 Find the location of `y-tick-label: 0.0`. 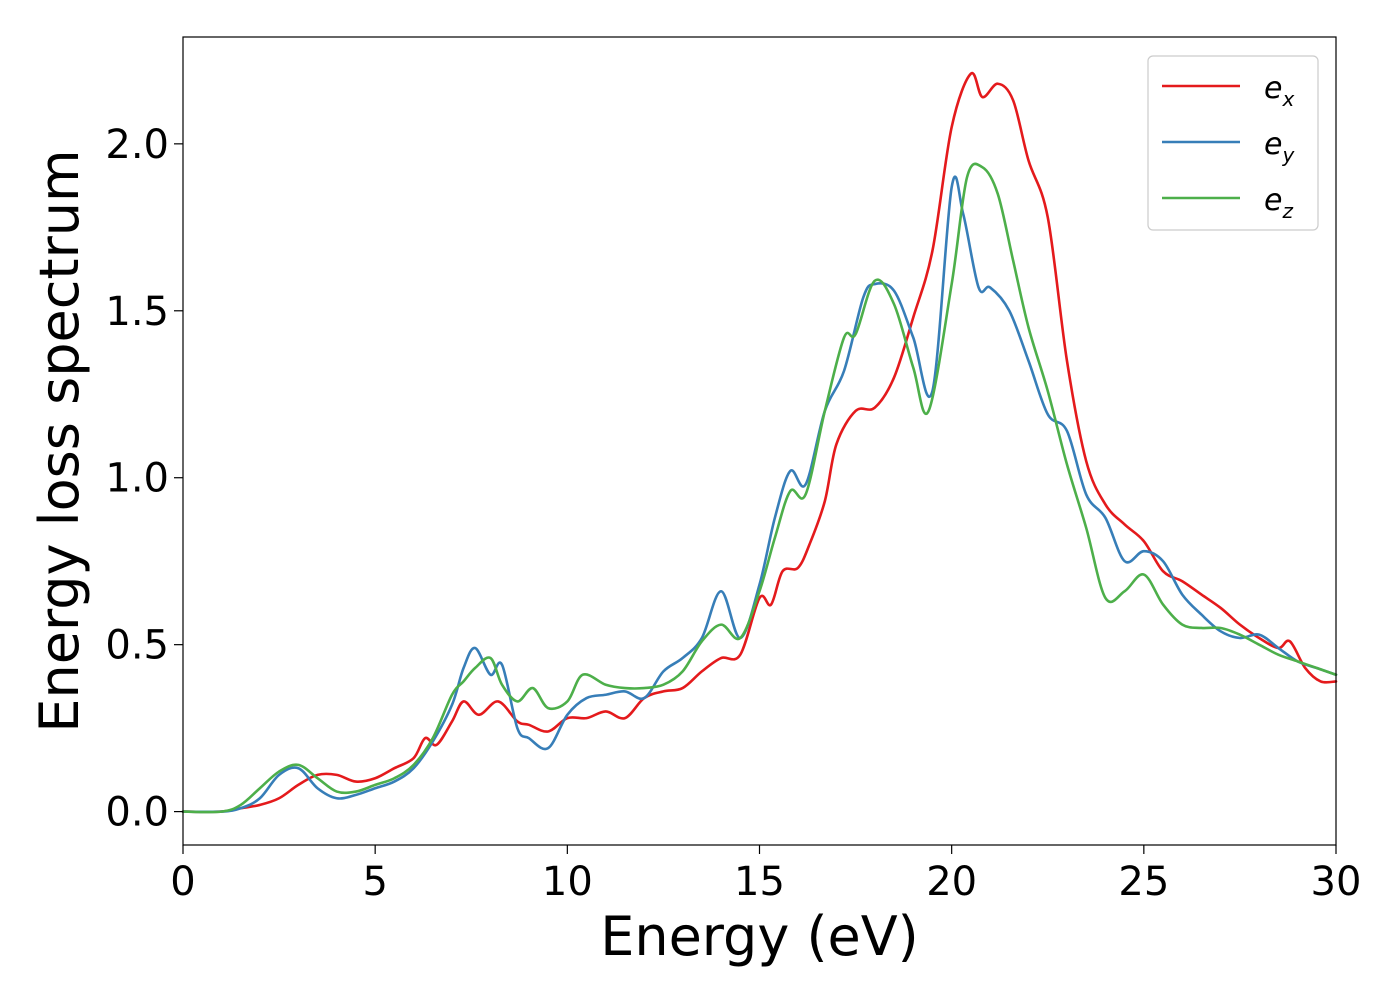

y-tick-label: 0.0 is located at coordinates (137, 813).